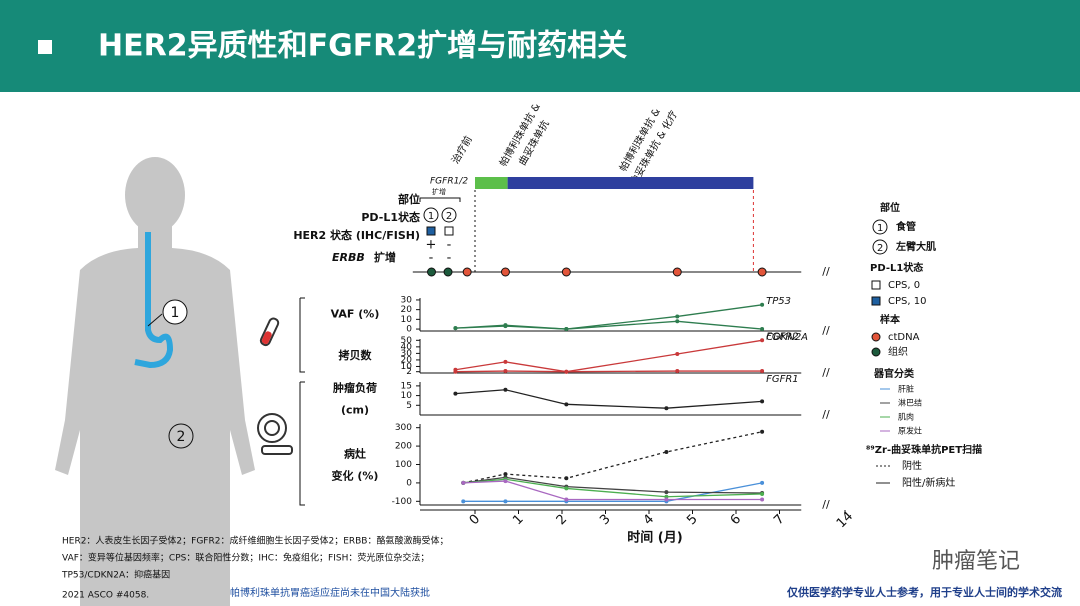  I want to click on y-axis-label: 肿瘤负荷, so click(355, 388).